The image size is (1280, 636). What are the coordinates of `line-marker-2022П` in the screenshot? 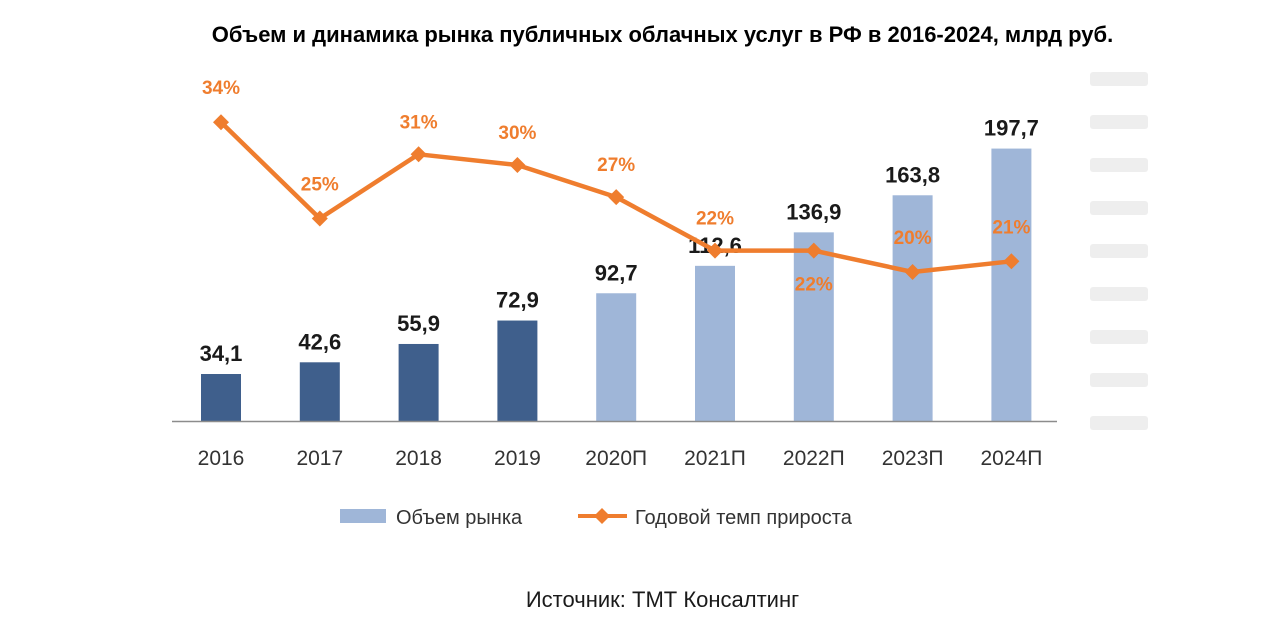 It's located at (813, 250).